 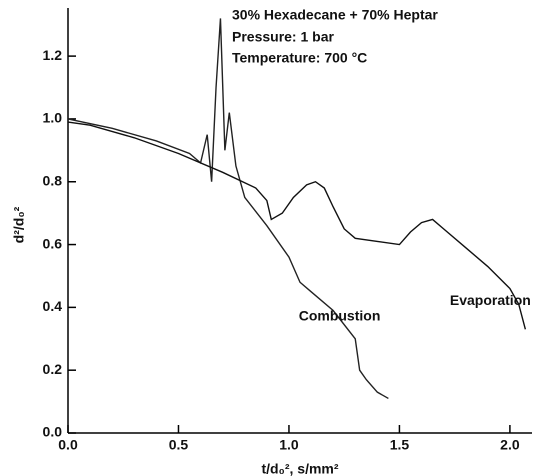 I want to click on x-axis-label: t/d₀², s/mm², so click(x=299, y=468).